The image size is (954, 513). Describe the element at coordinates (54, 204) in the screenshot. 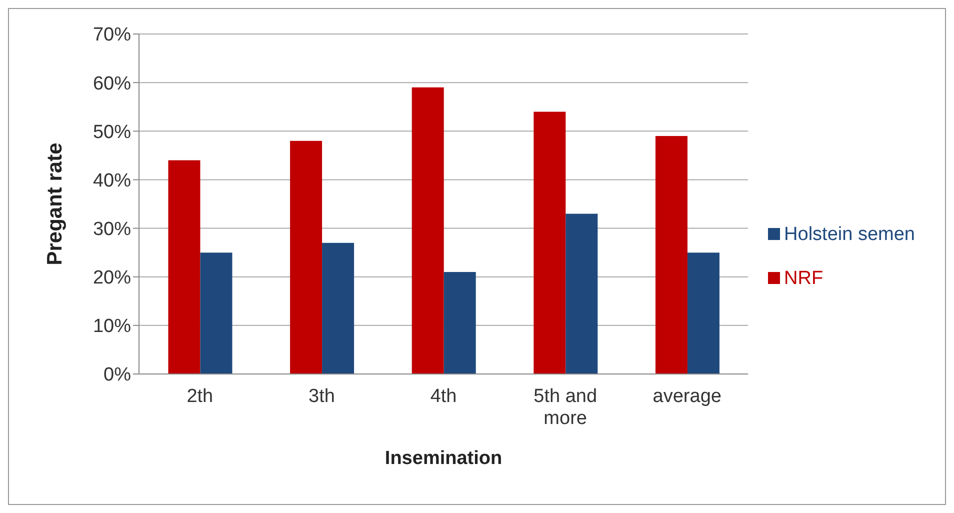

I see `y-axis-title: Pregant rate` at that location.